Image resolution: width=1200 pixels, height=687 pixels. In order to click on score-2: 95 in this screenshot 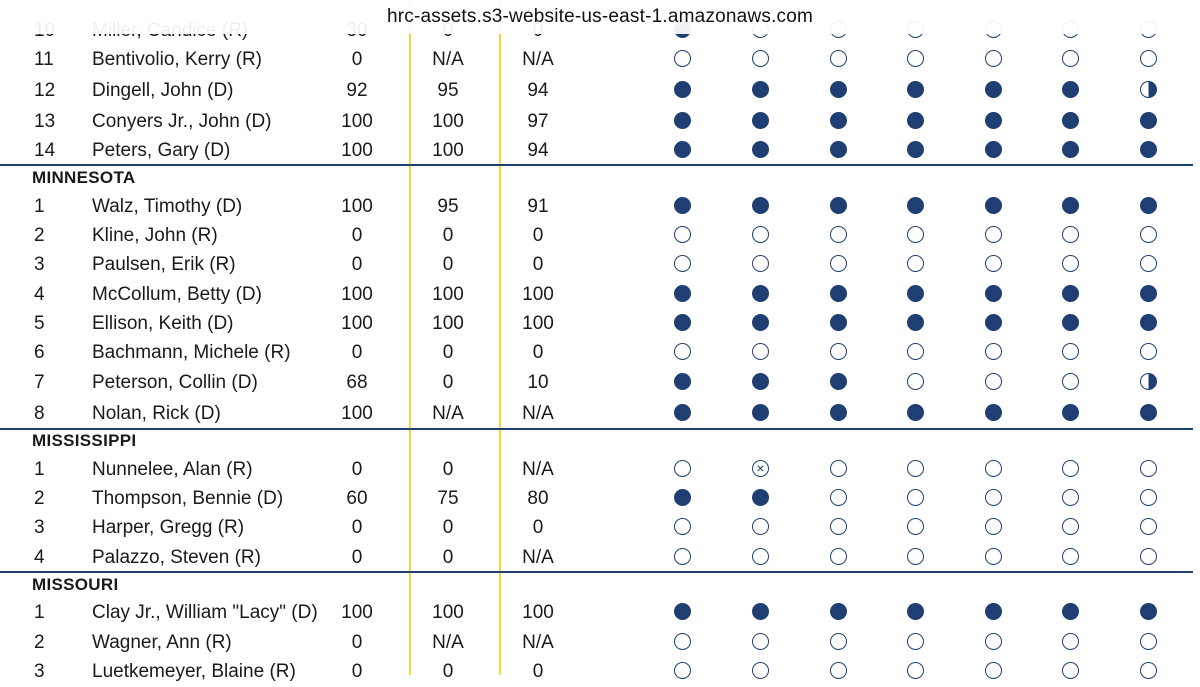, I will do `click(448, 90)`.